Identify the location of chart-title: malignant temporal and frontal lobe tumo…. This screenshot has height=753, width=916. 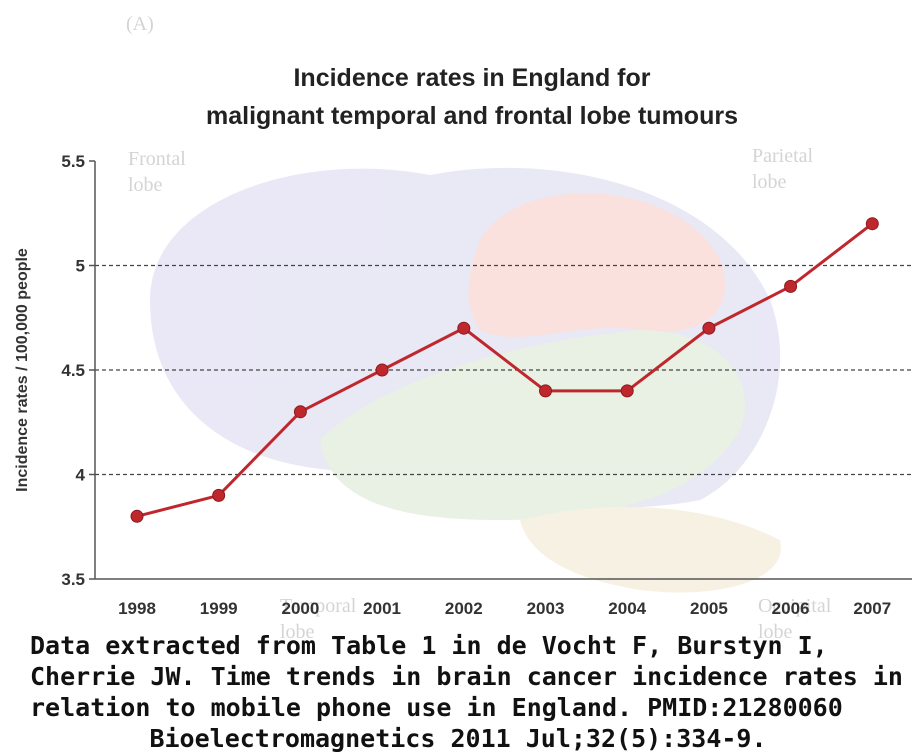
(472, 116).